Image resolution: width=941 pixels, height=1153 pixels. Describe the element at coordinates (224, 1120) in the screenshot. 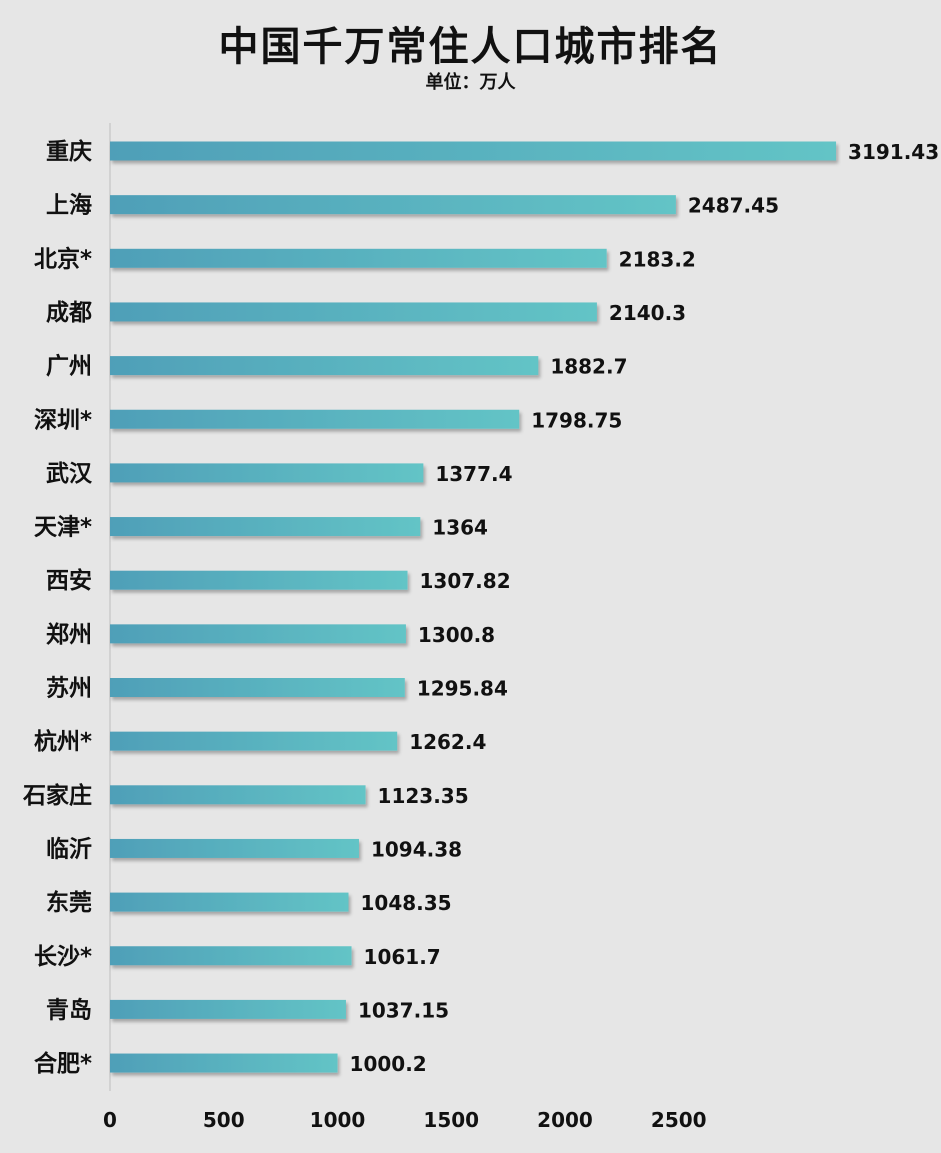

I see `x-tick-label: 500` at that location.